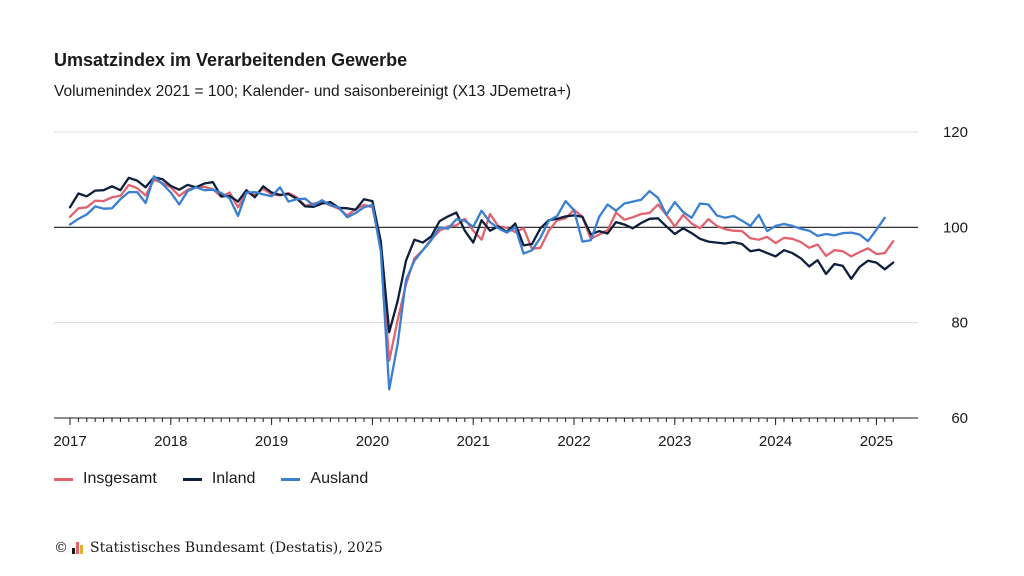 Image resolution: width=1024 pixels, height=576 pixels. What do you see at coordinates (69, 441) in the screenshot?
I see `x-tick-label: 2017` at bounding box center [69, 441].